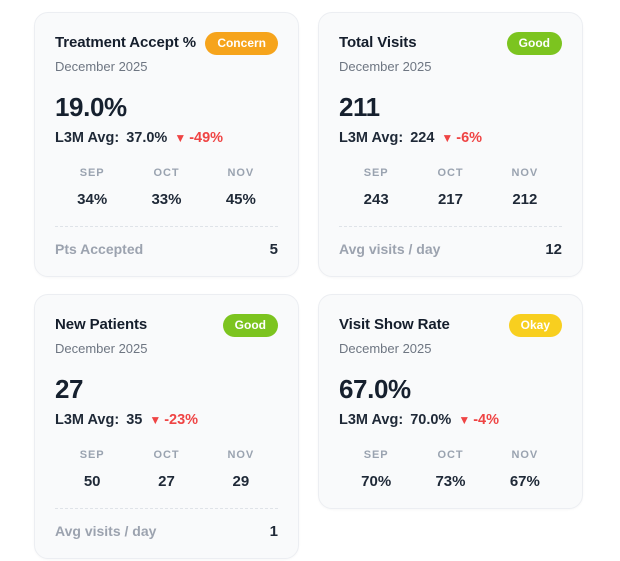  Describe the element at coordinates (181, 420) in the screenshot. I see `l3m-delta-value: -23%` at that location.